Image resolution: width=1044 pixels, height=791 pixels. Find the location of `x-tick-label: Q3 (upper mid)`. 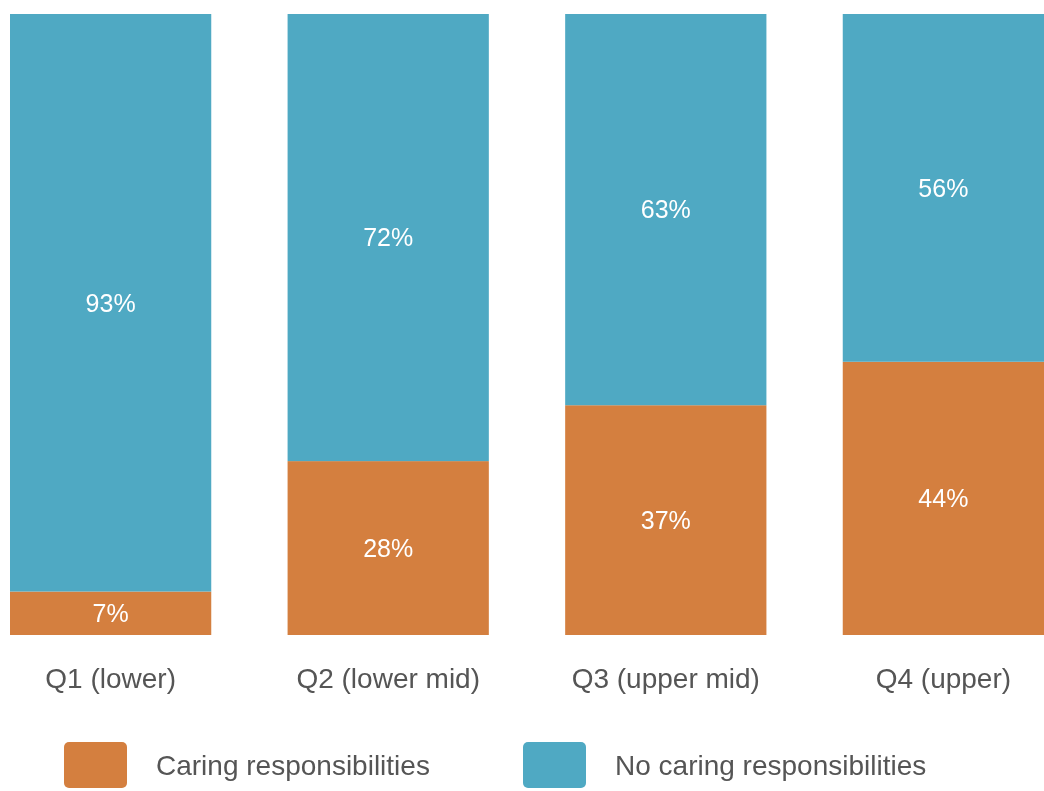

x-tick-label: Q3 (upper mid) is located at coordinates (665, 678).